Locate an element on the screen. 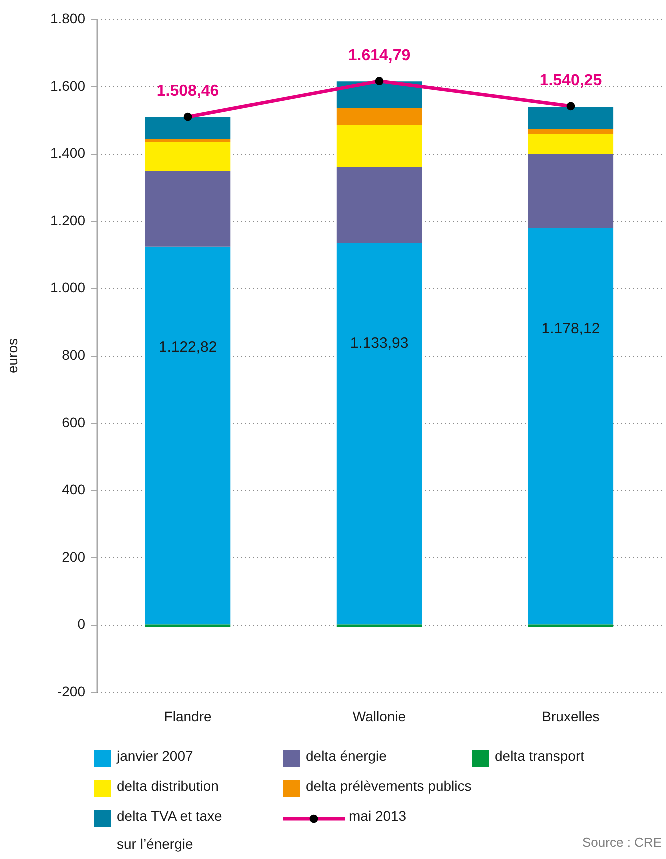 The width and height of the screenshot is (666, 859). legend-label: delta distribution is located at coordinates (168, 786).